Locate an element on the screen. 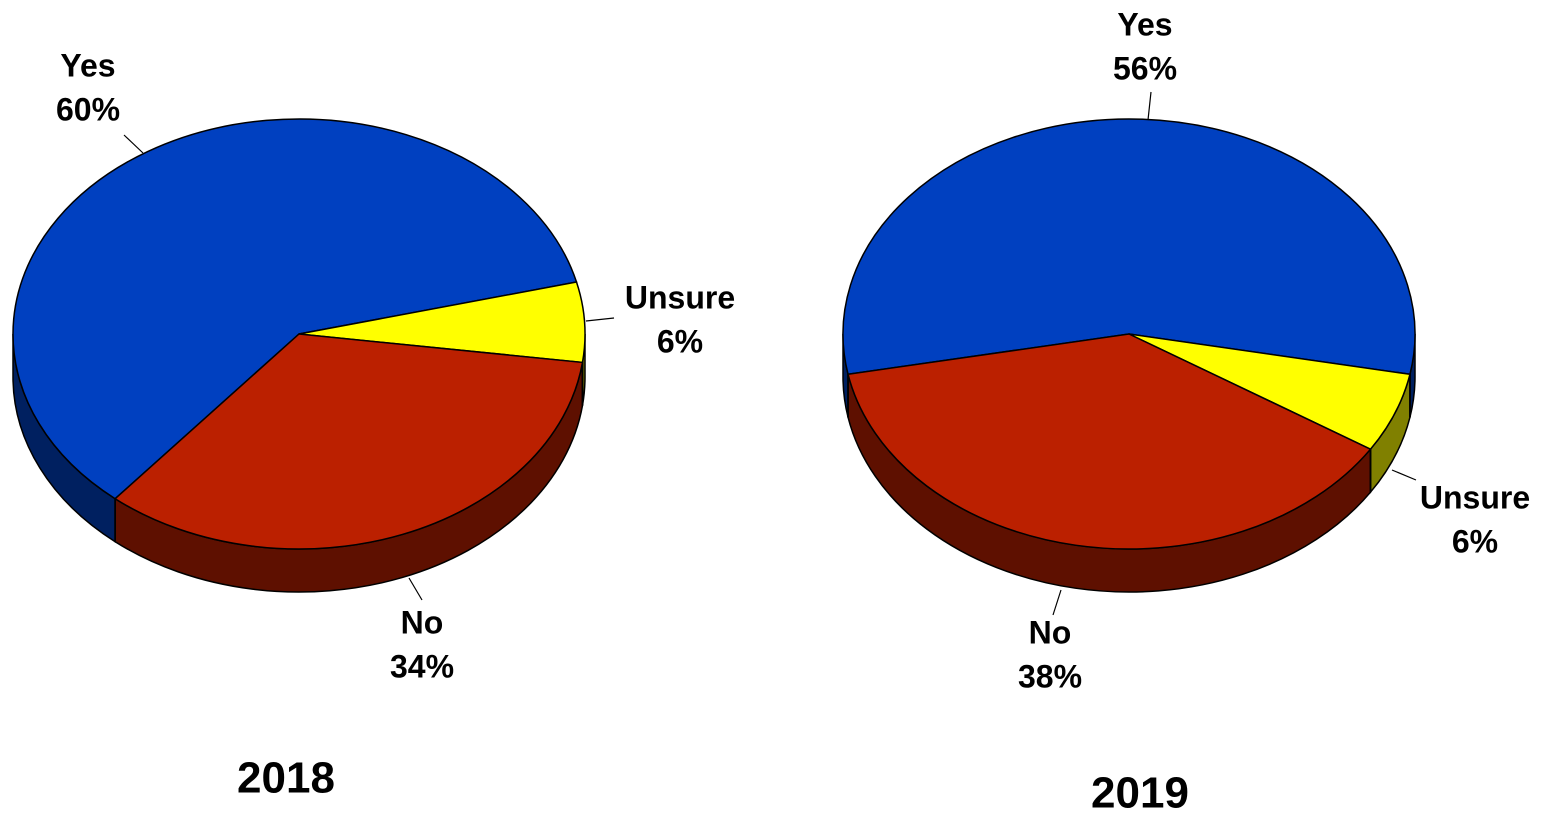 The image size is (1566, 815). pie-slice-yes is located at coordinates (1129, 247).